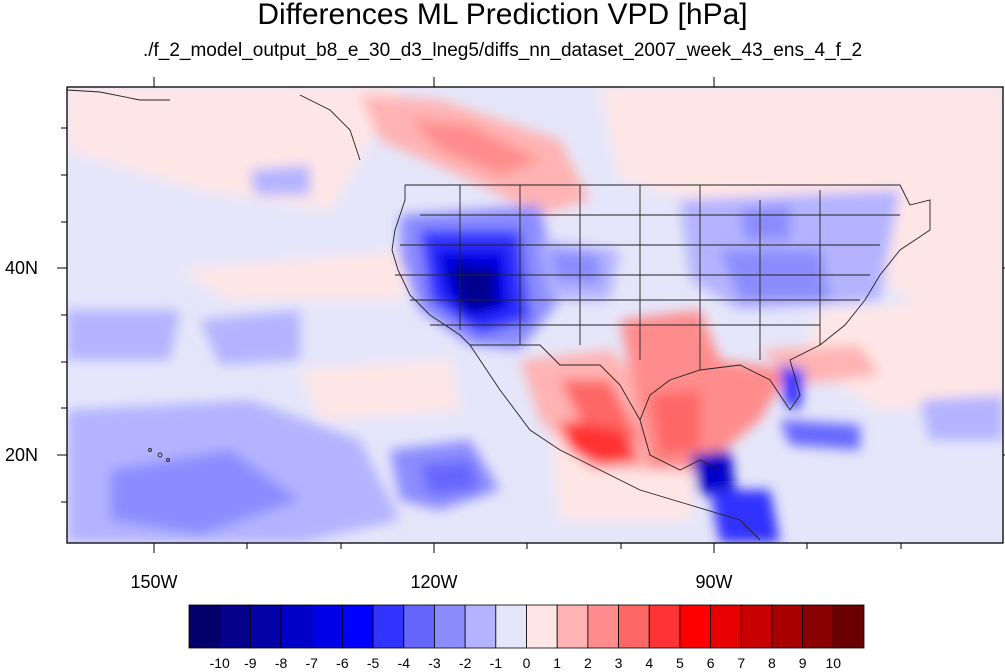  I want to click on colorbar-label: -3, so click(434, 663).